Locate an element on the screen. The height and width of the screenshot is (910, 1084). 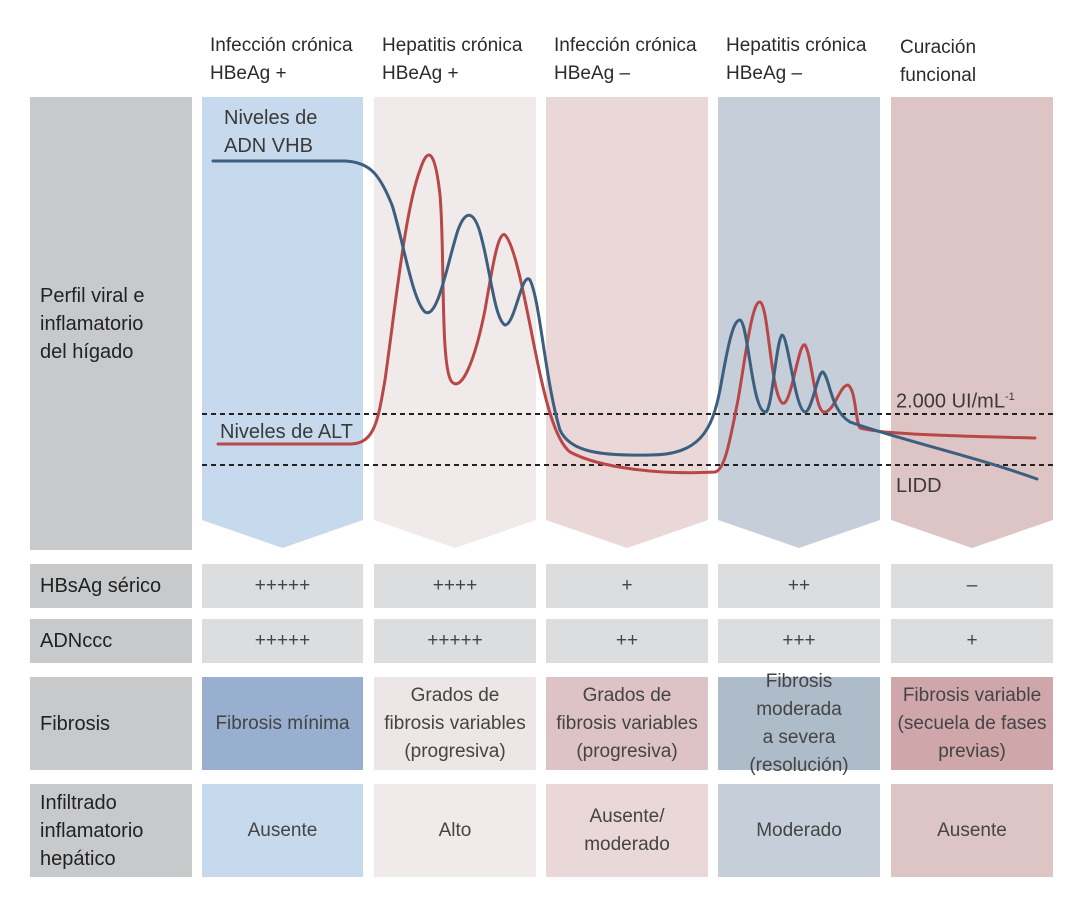
hbsag-cell-4: ++ is located at coordinates (799, 586).